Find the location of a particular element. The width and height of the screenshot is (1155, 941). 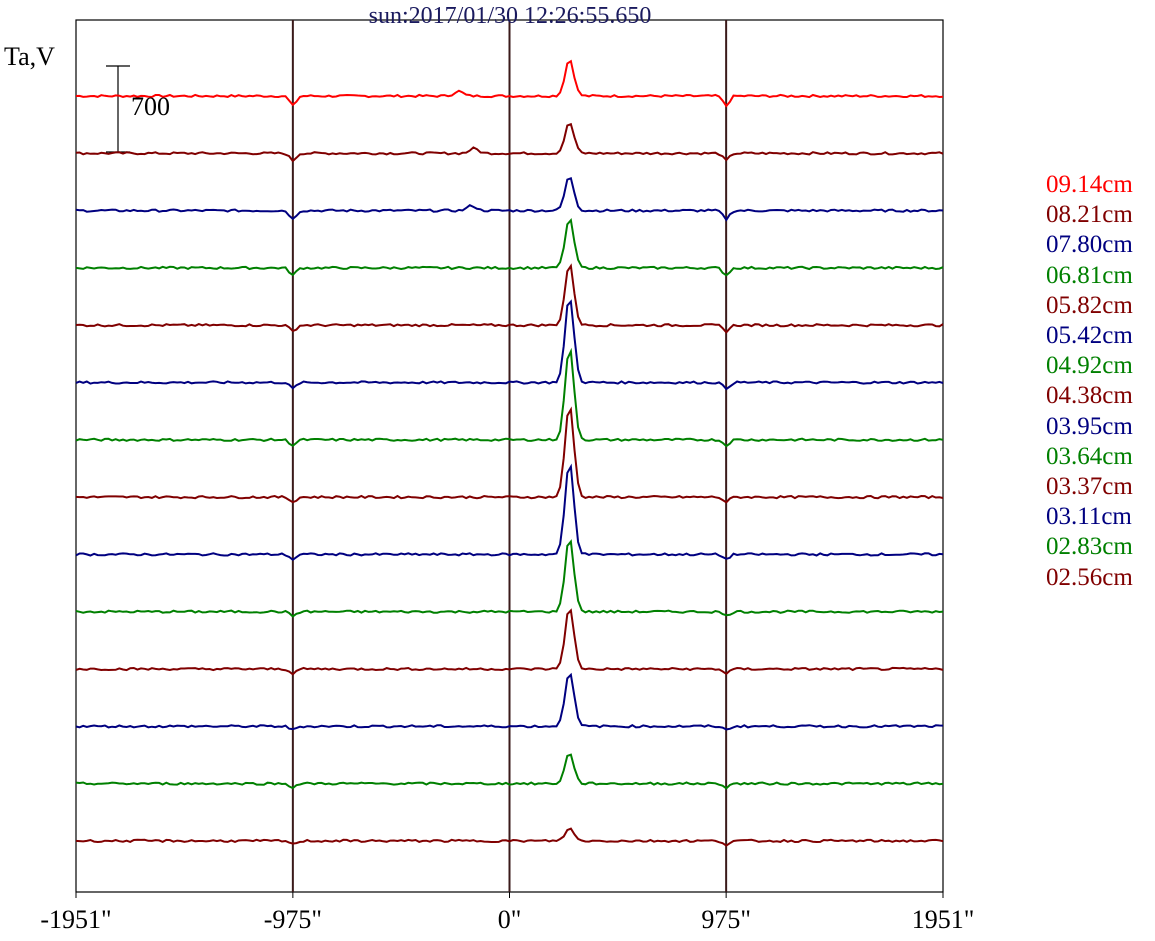

legend-item-0: 09.14cm is located at coordinates (1089, 184).